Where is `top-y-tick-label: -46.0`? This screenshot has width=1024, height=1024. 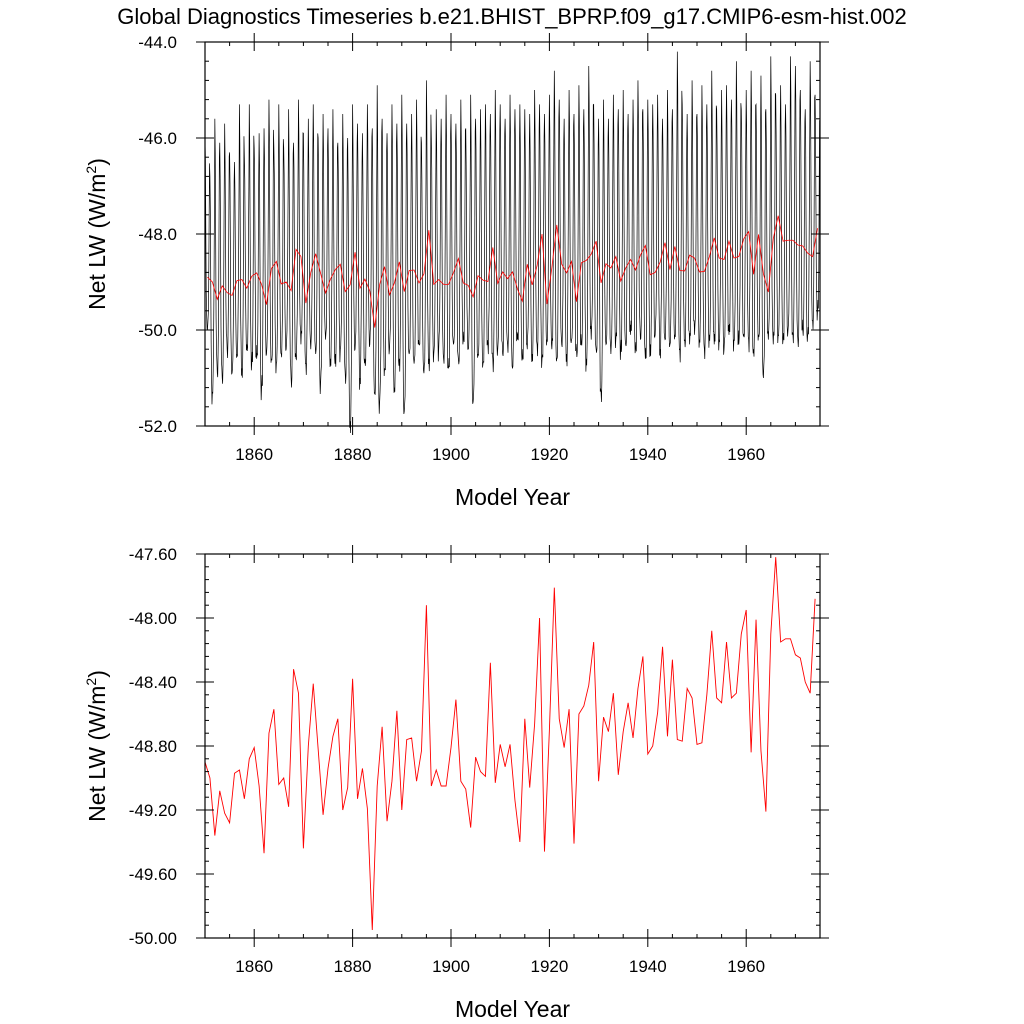
top-y-tick-label: -46.0 is located at coordinates (157, 138).